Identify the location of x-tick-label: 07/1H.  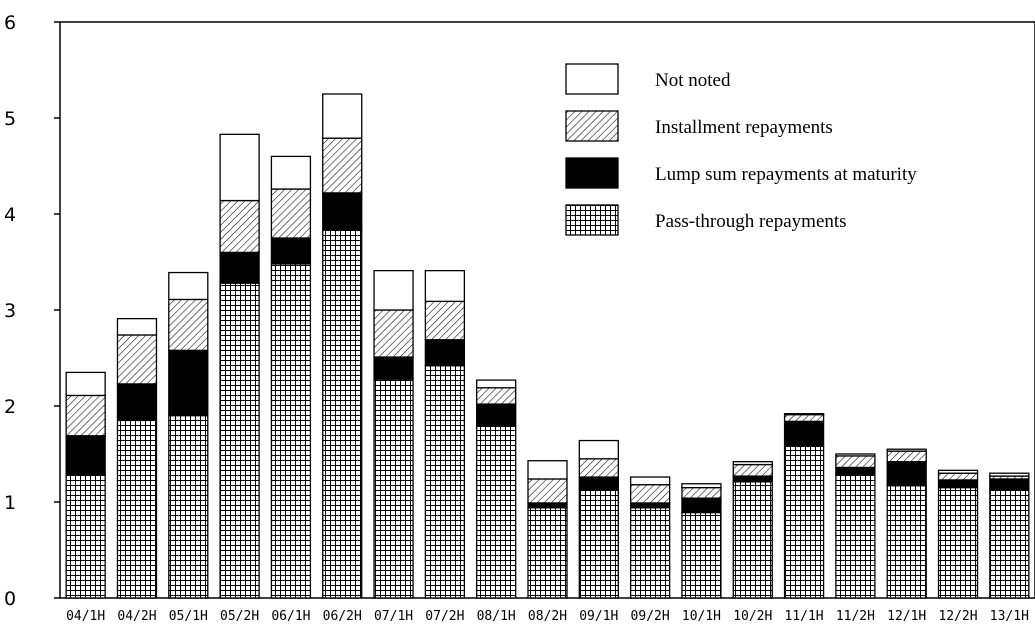
(393, 616).